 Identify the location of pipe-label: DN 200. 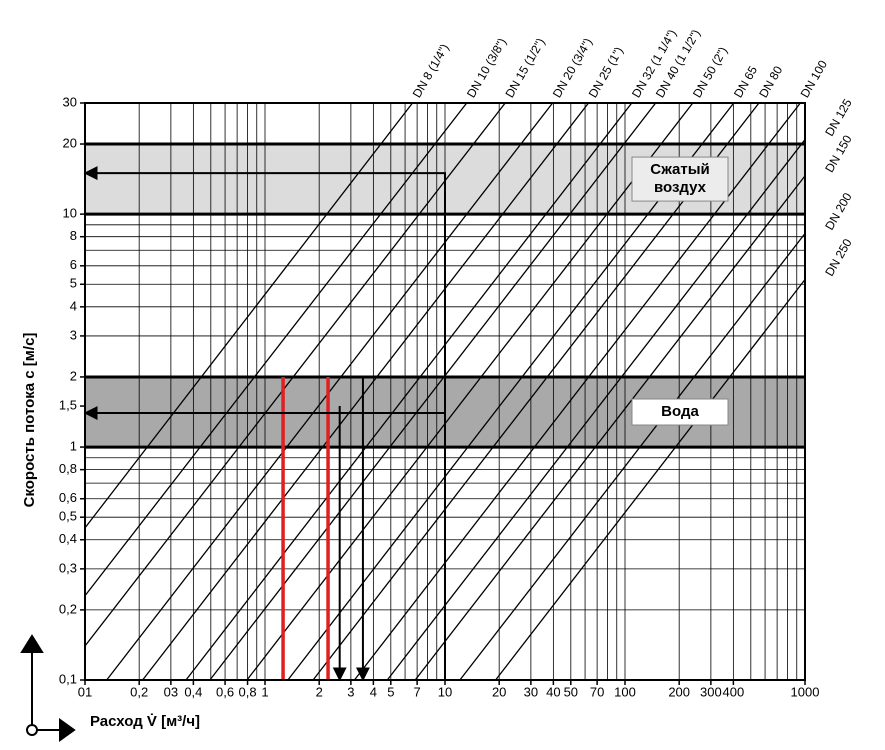
(838, 211).